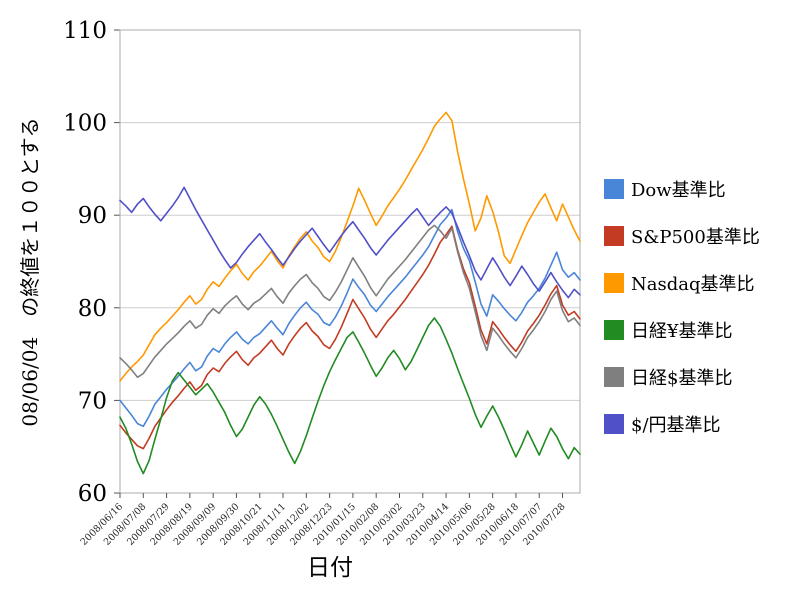 The image size is (800, 600). What do you see at coordinates (85, 124) in the screenshot?
I see `y-tick-label: 100` at bounding box center [85, 124].